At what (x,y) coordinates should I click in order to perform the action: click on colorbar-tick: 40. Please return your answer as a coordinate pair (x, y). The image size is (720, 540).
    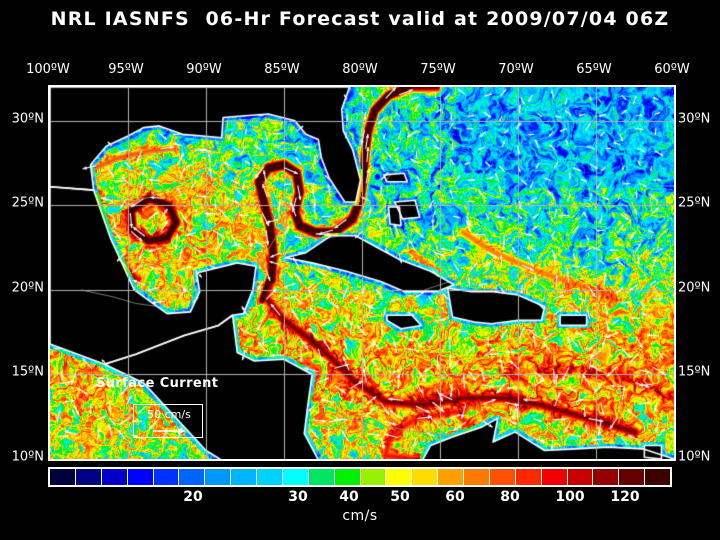
    Looking at the image, I should click on (349, 497).